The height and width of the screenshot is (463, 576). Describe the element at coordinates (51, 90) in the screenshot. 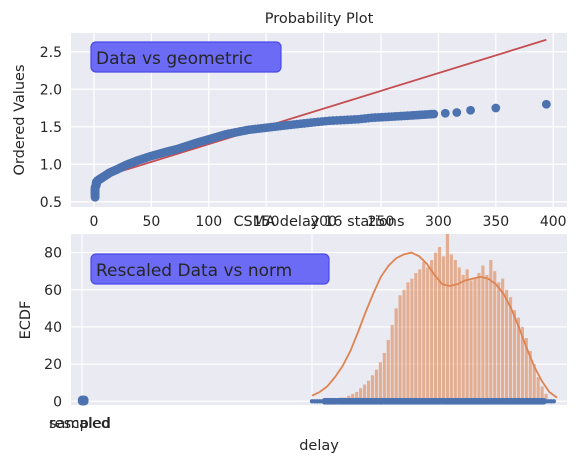

I see `y-tick-label: 2.0` at that location.